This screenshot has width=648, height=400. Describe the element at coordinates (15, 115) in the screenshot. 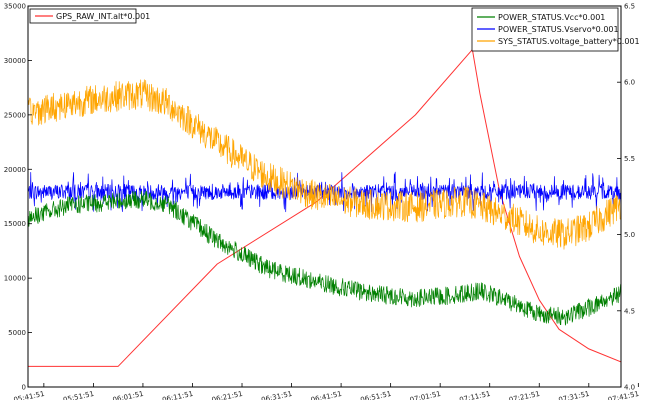

I see `y-left-tick-label: 25000` at that location.